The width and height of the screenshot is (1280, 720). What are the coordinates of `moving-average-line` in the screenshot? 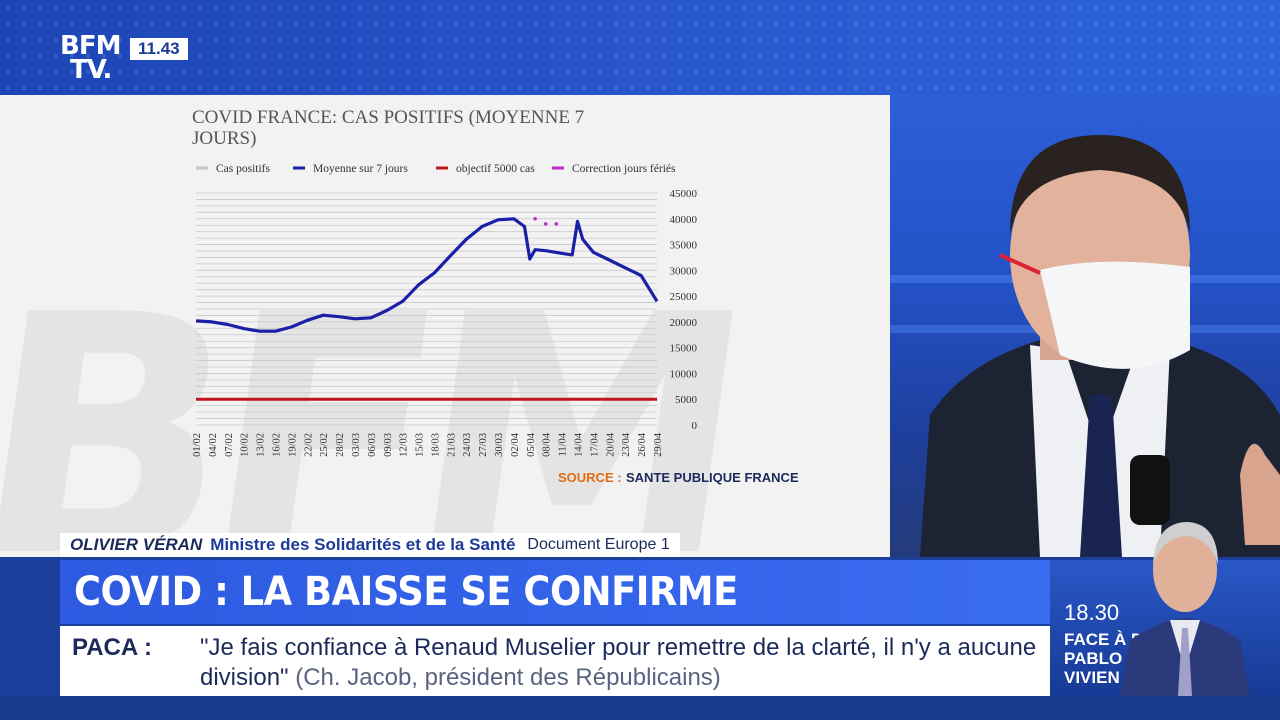 It's located at (427, 275).